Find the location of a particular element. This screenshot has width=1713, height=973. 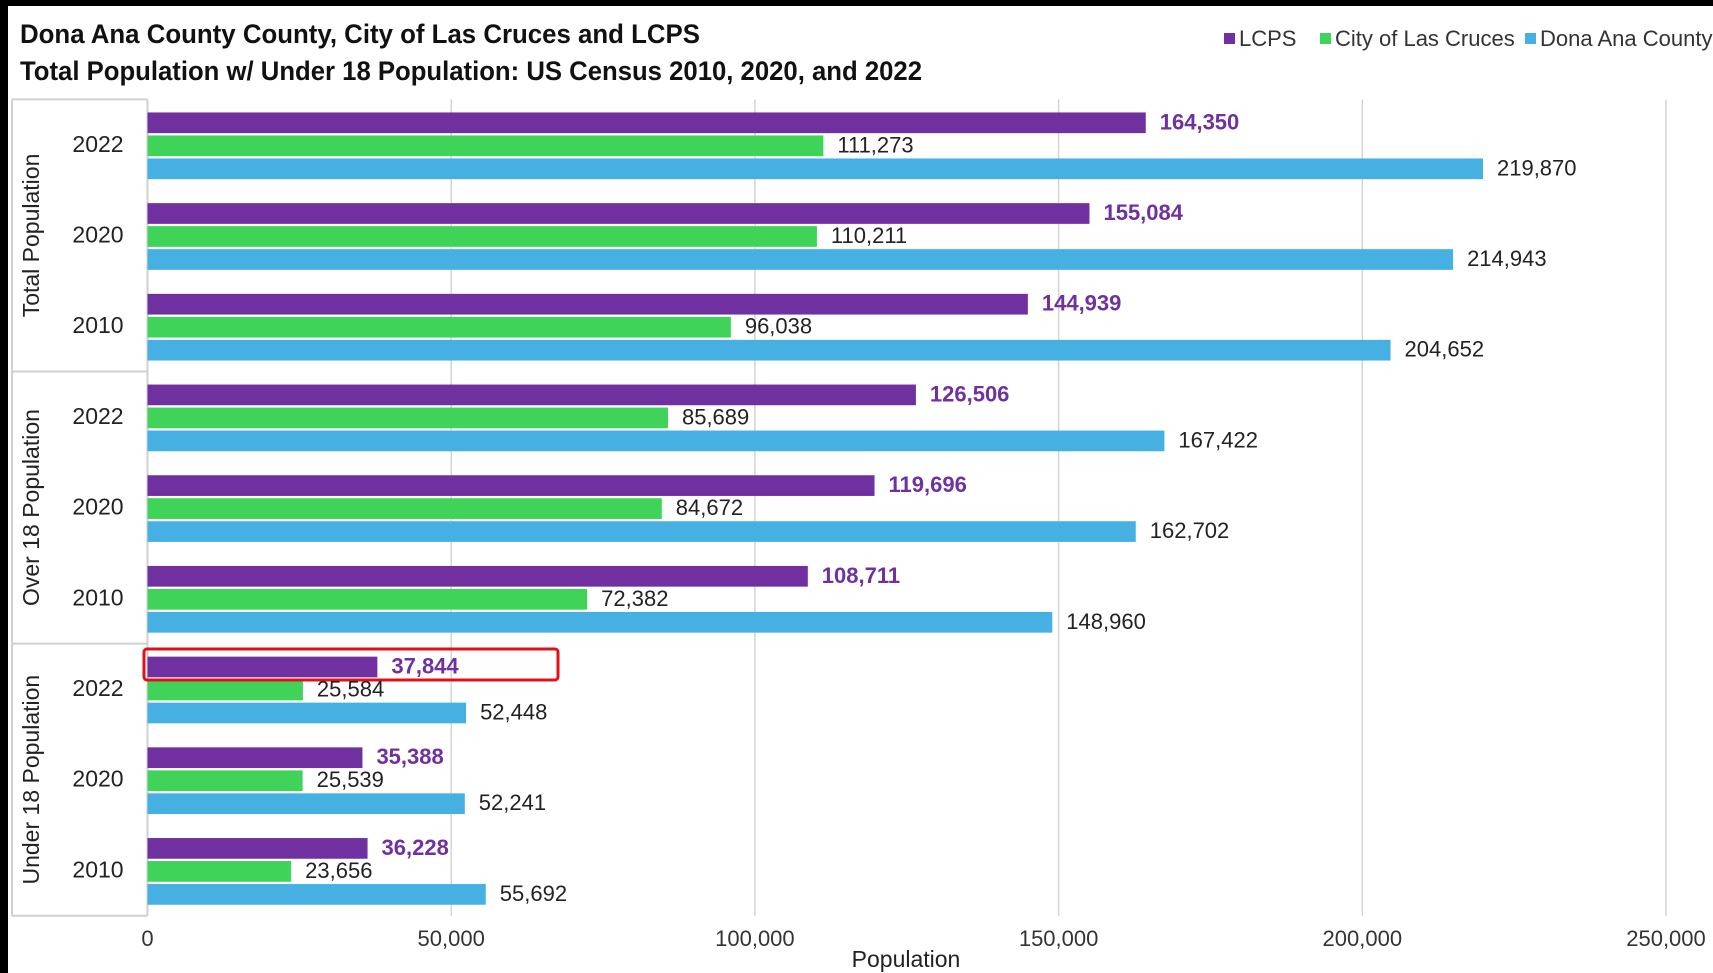

data-label: 35,388 is located at coordinates (409, 756).